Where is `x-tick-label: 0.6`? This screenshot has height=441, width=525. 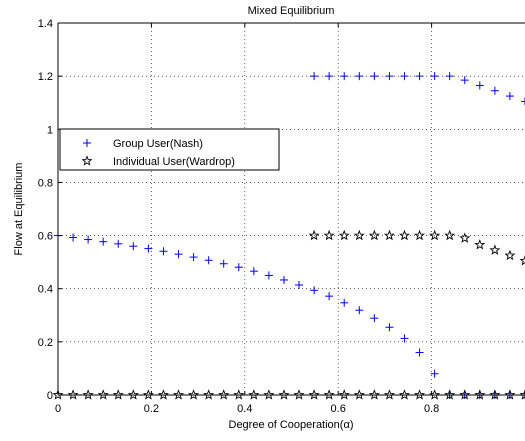
x-tick-label: 0.6 is located at coordinates (338, 409).